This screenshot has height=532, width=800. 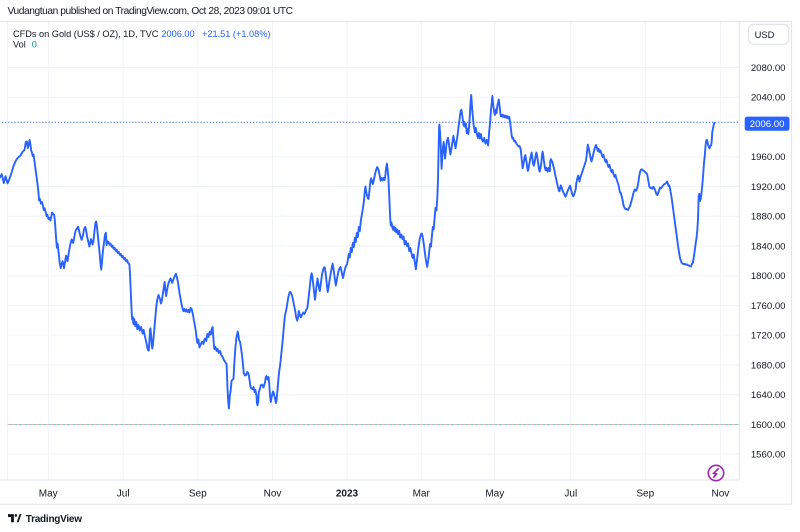 I want to click on svg-text: 1680.00, so click(x=768, y=365).